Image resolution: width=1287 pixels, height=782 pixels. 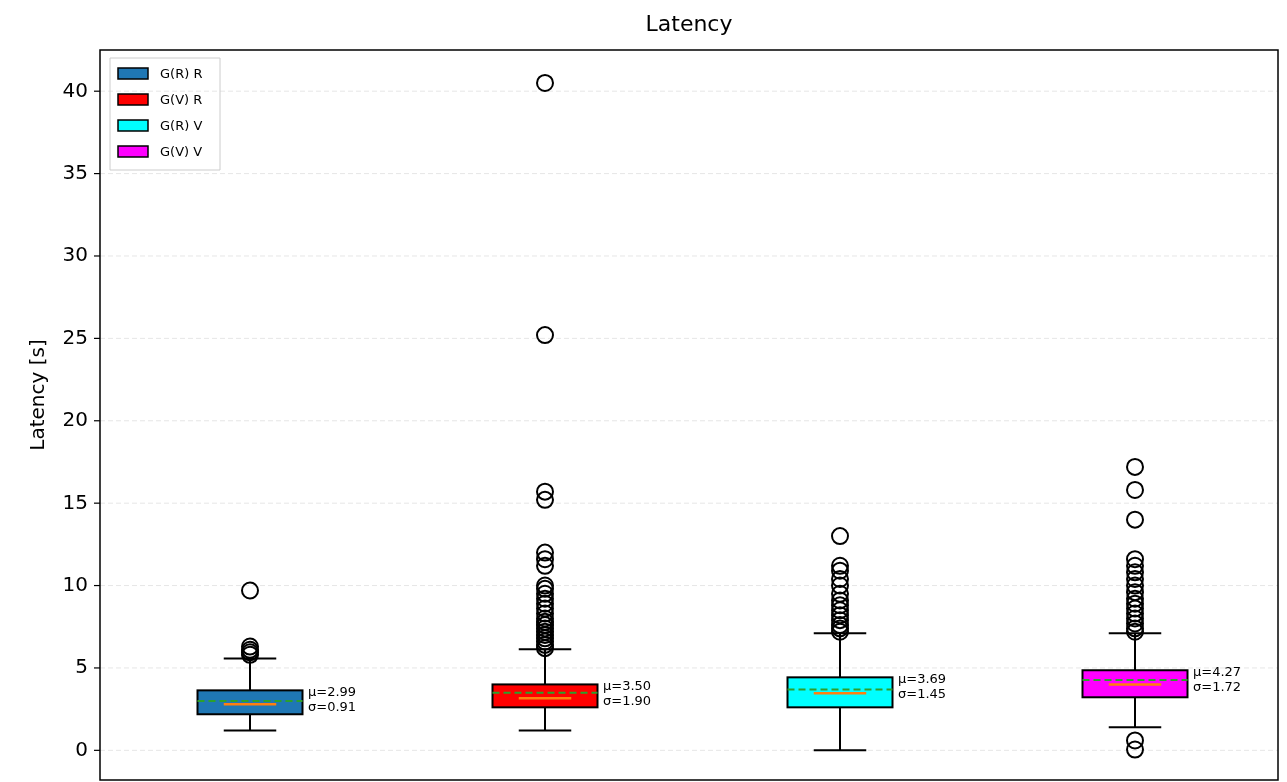 I want to click on y-tick-label: 30, so click(x=75, y=254).